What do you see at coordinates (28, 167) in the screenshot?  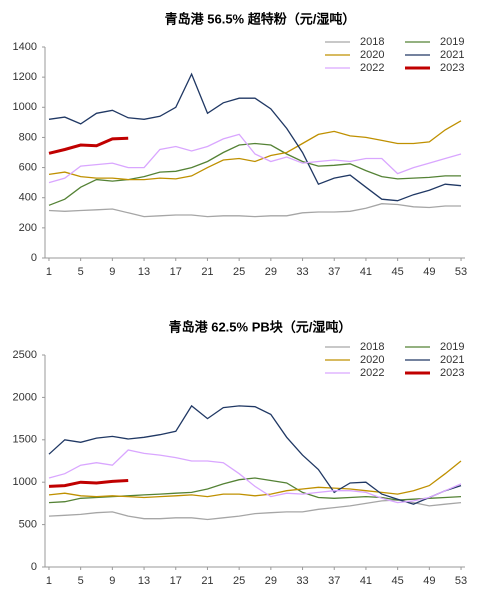 I see `y-tick-label: 600` at bounding box center [28, 167].